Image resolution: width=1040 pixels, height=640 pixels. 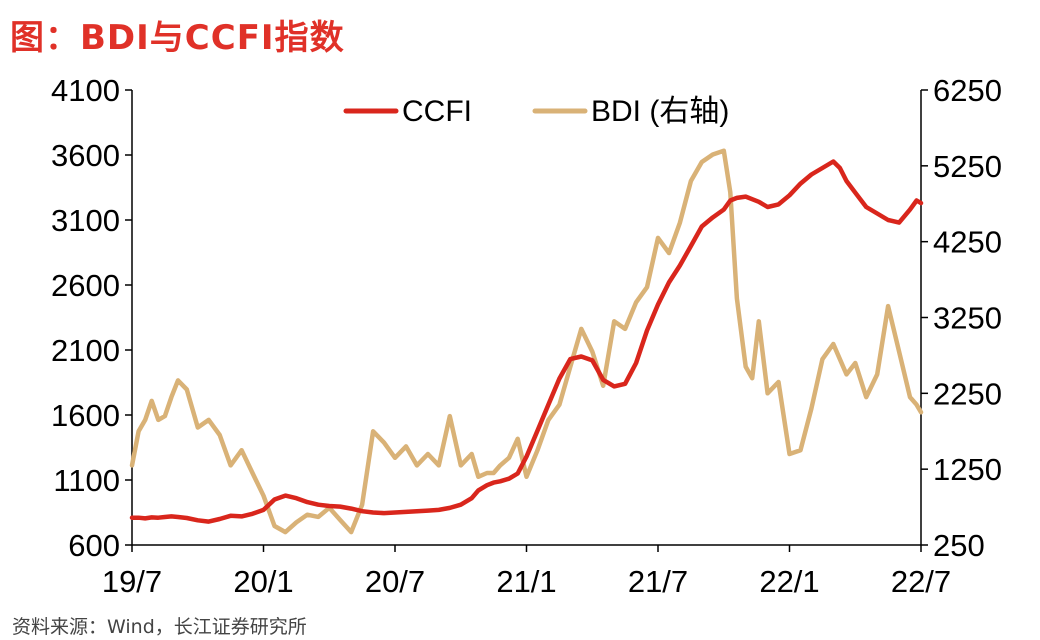 I want to click on legend-label-ccfi: CCFI, so click(x=437, y=111).